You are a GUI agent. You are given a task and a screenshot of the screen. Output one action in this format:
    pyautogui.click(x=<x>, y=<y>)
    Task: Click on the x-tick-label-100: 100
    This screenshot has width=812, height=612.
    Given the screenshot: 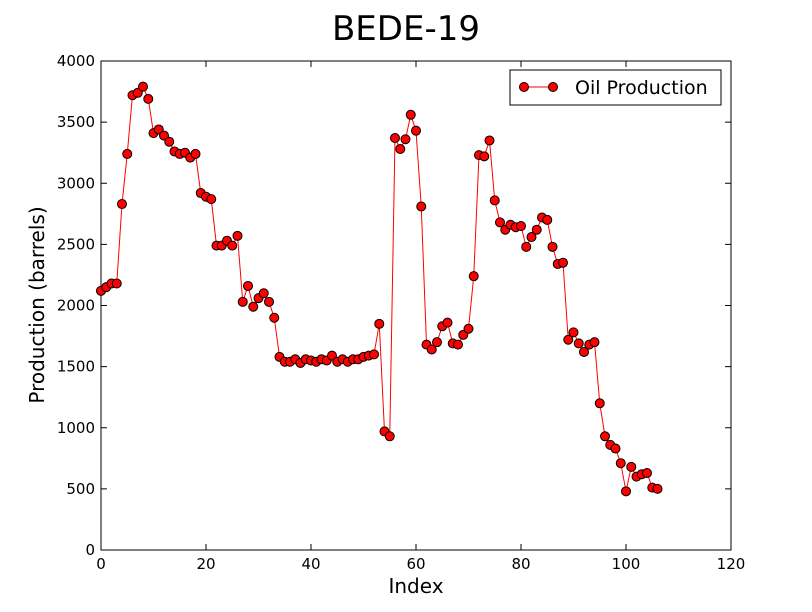 What is the action you would take?
    pyautogui.click(x=626, y=564)
    